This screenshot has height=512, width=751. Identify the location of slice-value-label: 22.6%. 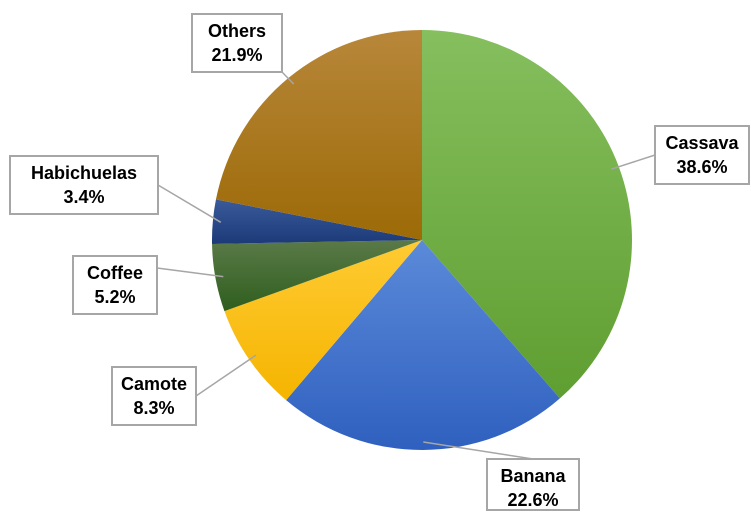
(532, 500).